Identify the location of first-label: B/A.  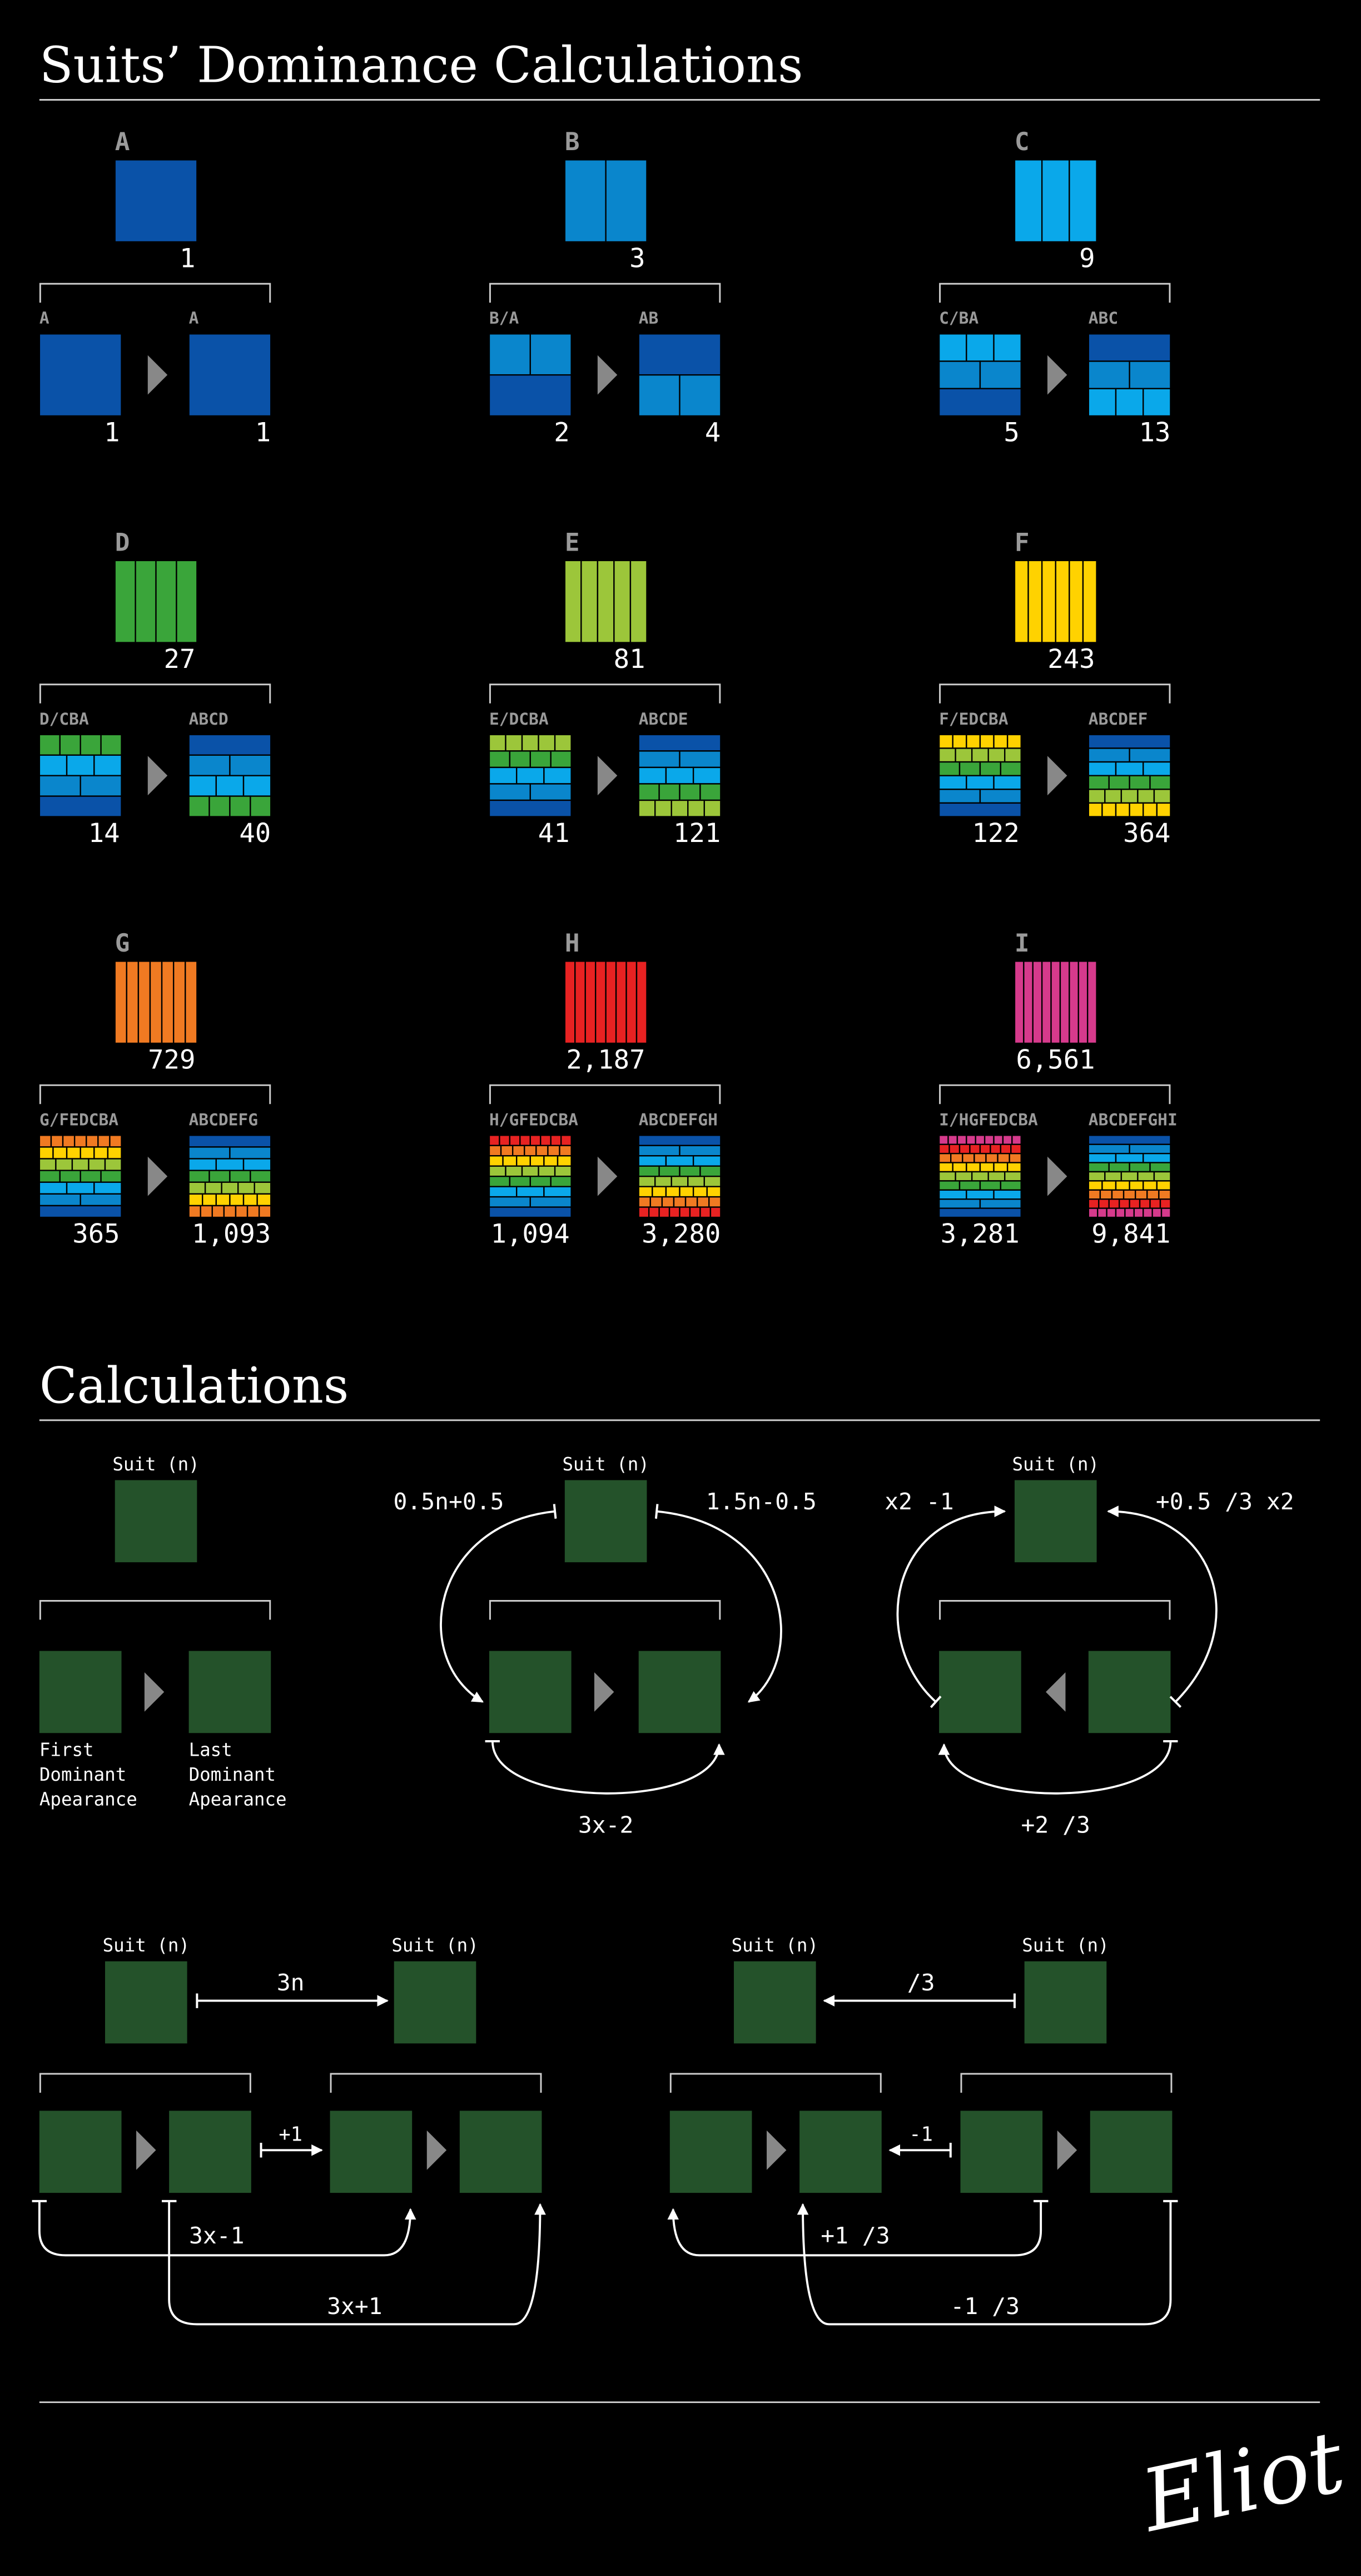
(504, 318).